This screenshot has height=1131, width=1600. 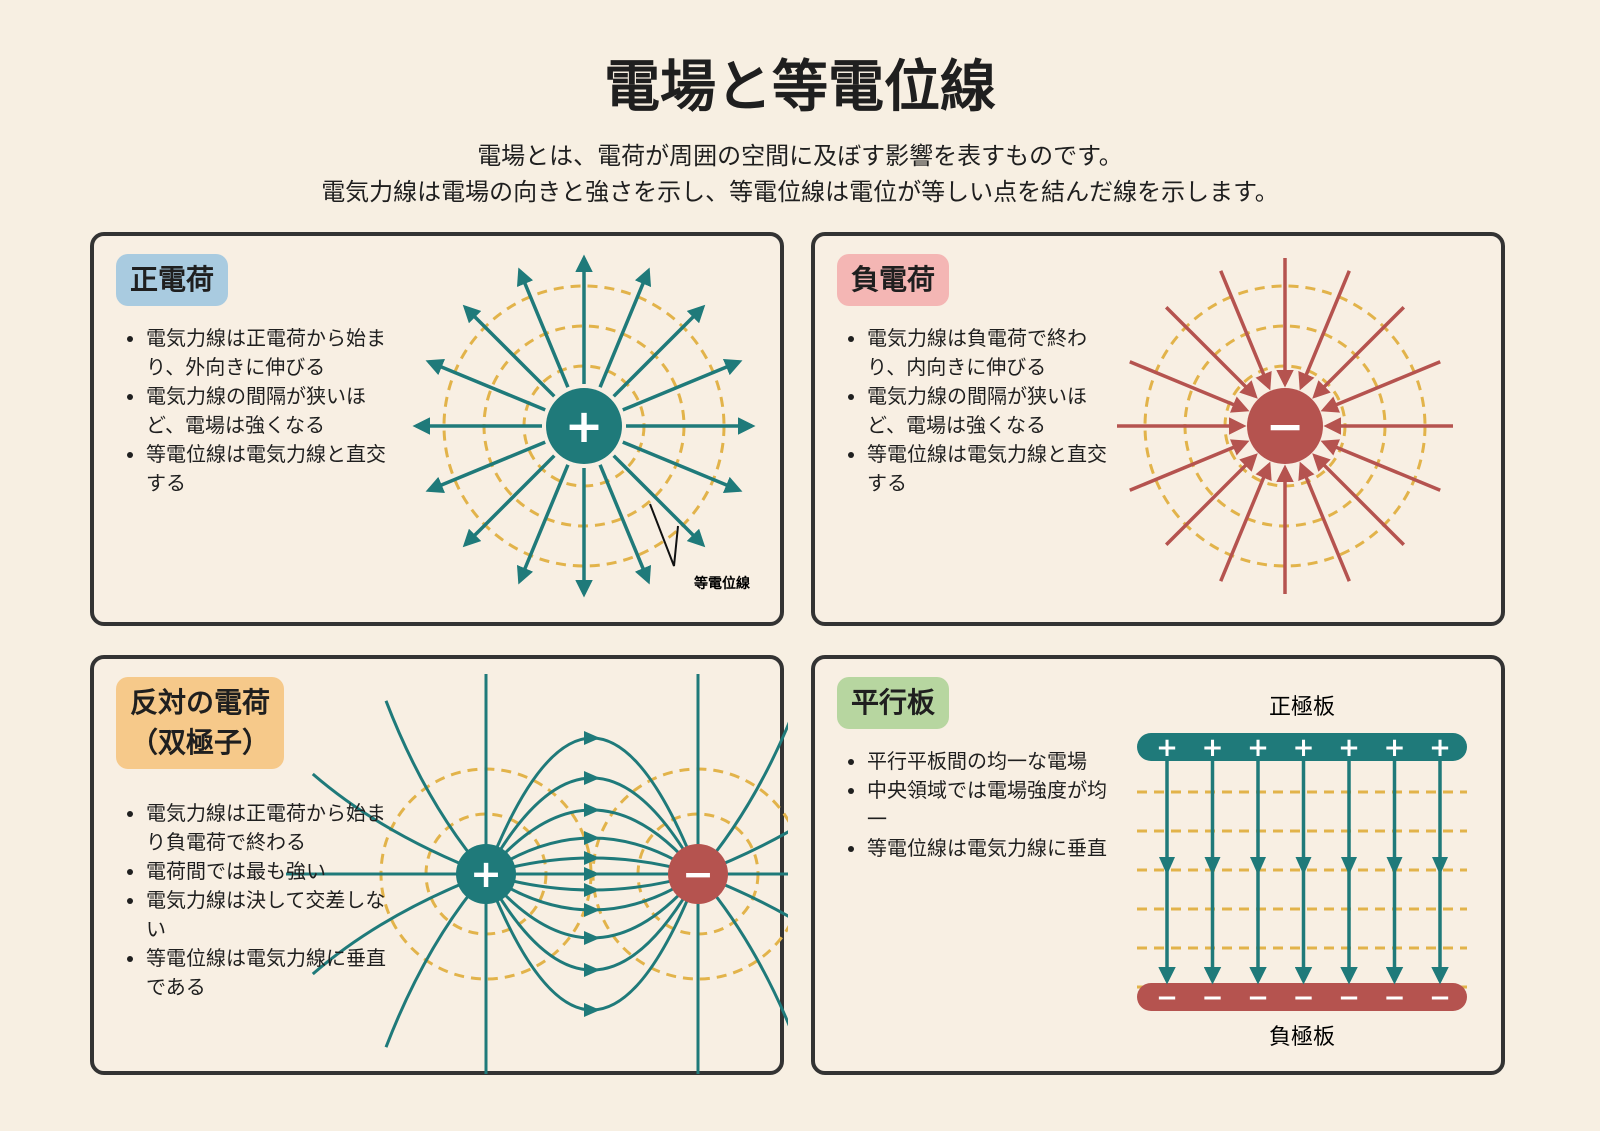 I want to click on pointer, so click(x=664, y=535).